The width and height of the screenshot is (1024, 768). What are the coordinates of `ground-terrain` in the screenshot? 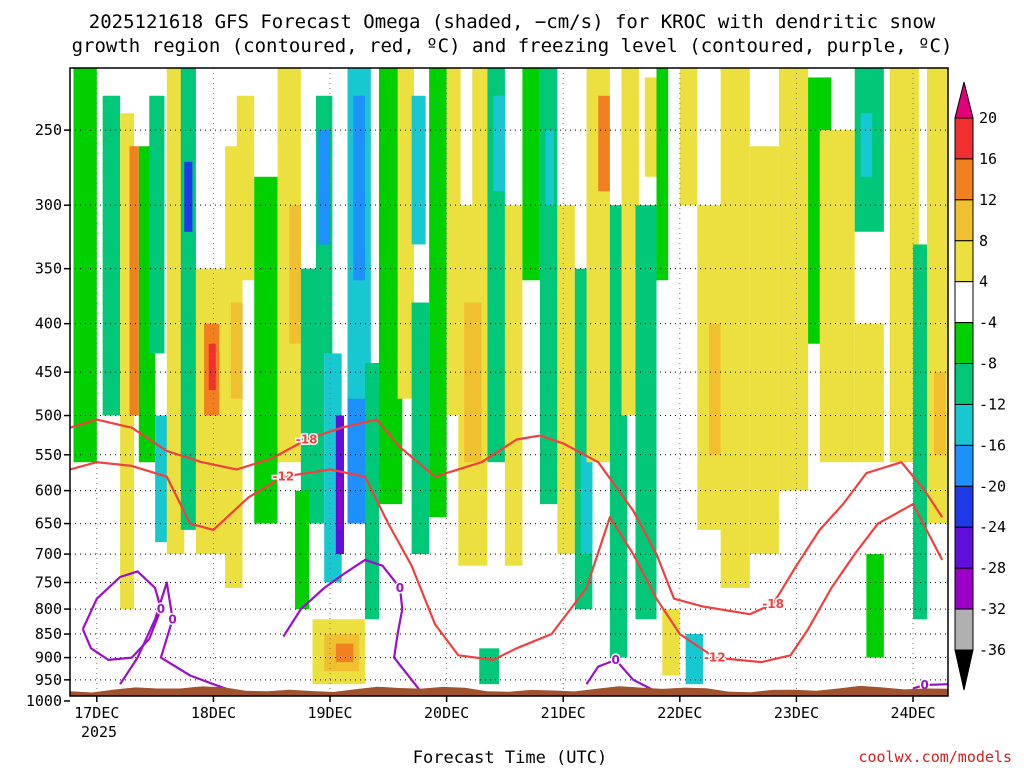 It's located at (509, 690).